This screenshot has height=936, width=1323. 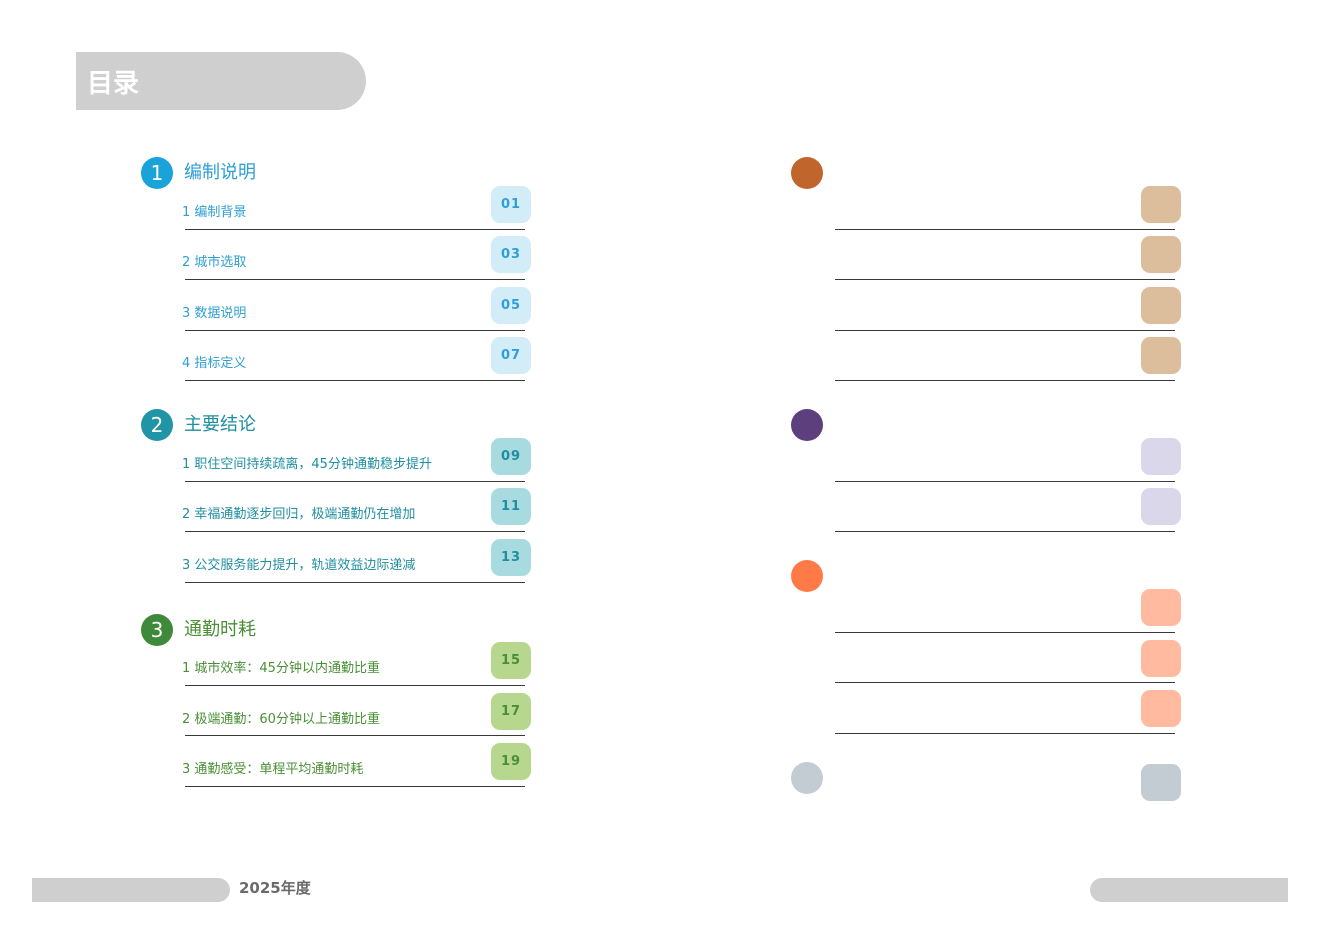 What do you see at coordinates (511, 456) in the screenshot?
I see `page-badge-2-1: 09` at bounding box center [511, 456].